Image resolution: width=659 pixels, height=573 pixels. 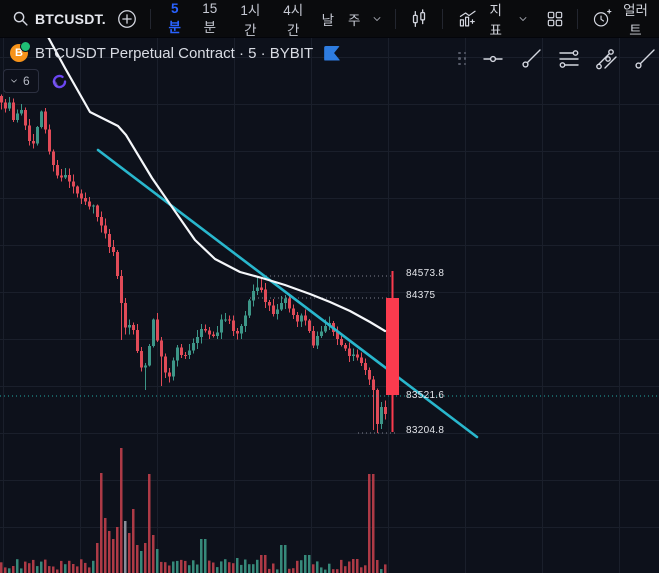 I want to click on timeframe-button-1: 15분, so click(x=210, y=20).